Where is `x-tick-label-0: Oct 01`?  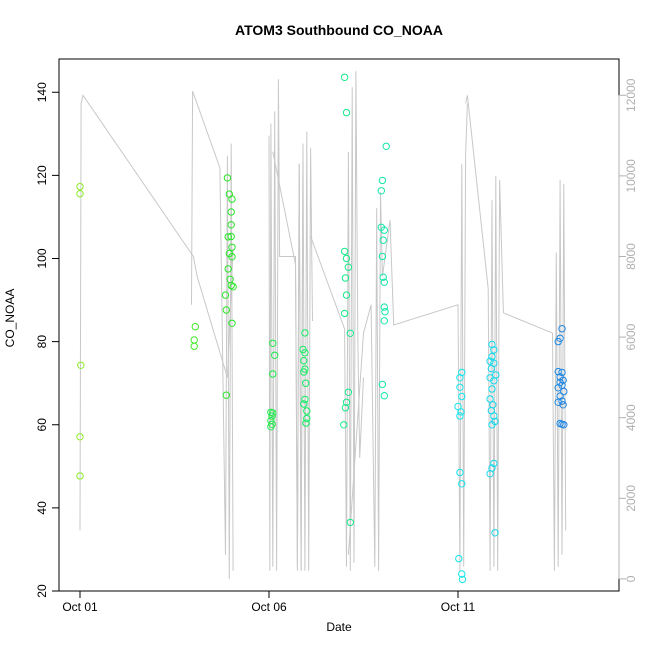 x-tick-label-0: Oct 01 is located at coordinates (80, 607).